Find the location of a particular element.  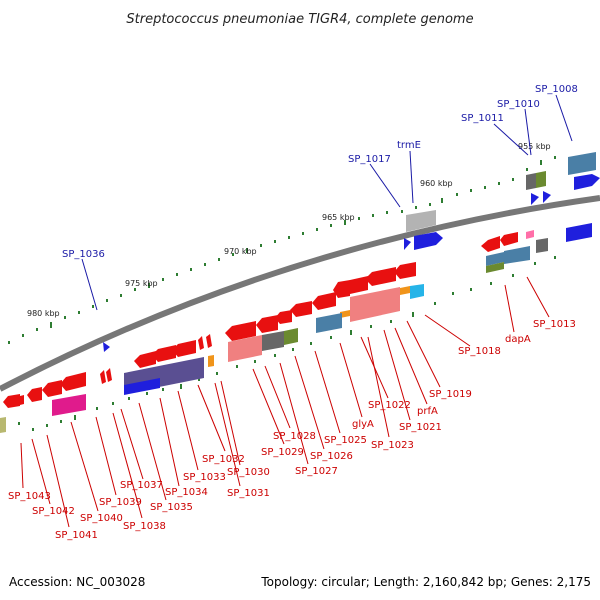

label-sp-1043: SP_1043 is located at coordinates (29, 496).